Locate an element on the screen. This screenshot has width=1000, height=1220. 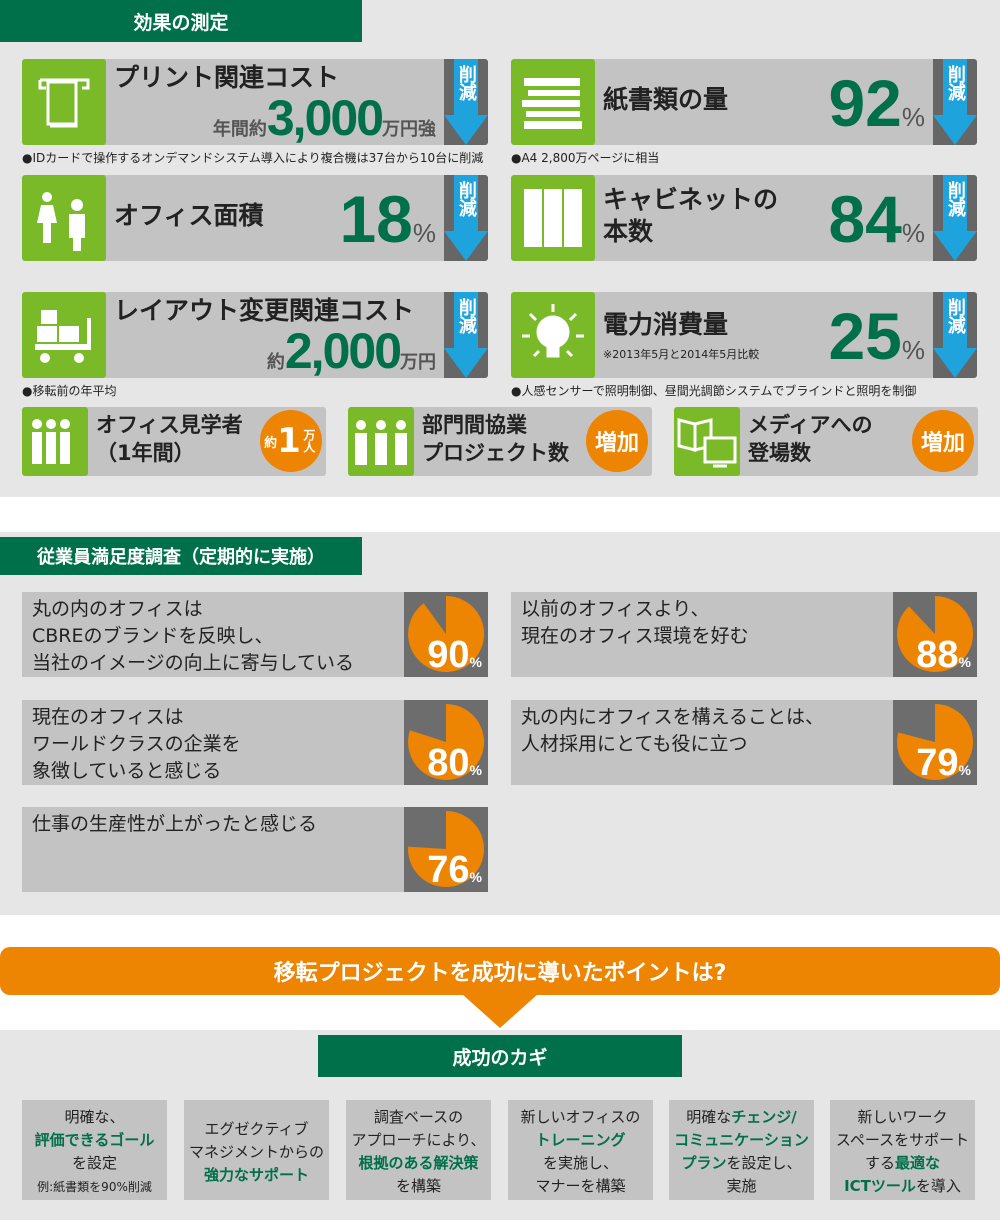
key-text: マナーを構築 is located at coordinates (580, 1186).